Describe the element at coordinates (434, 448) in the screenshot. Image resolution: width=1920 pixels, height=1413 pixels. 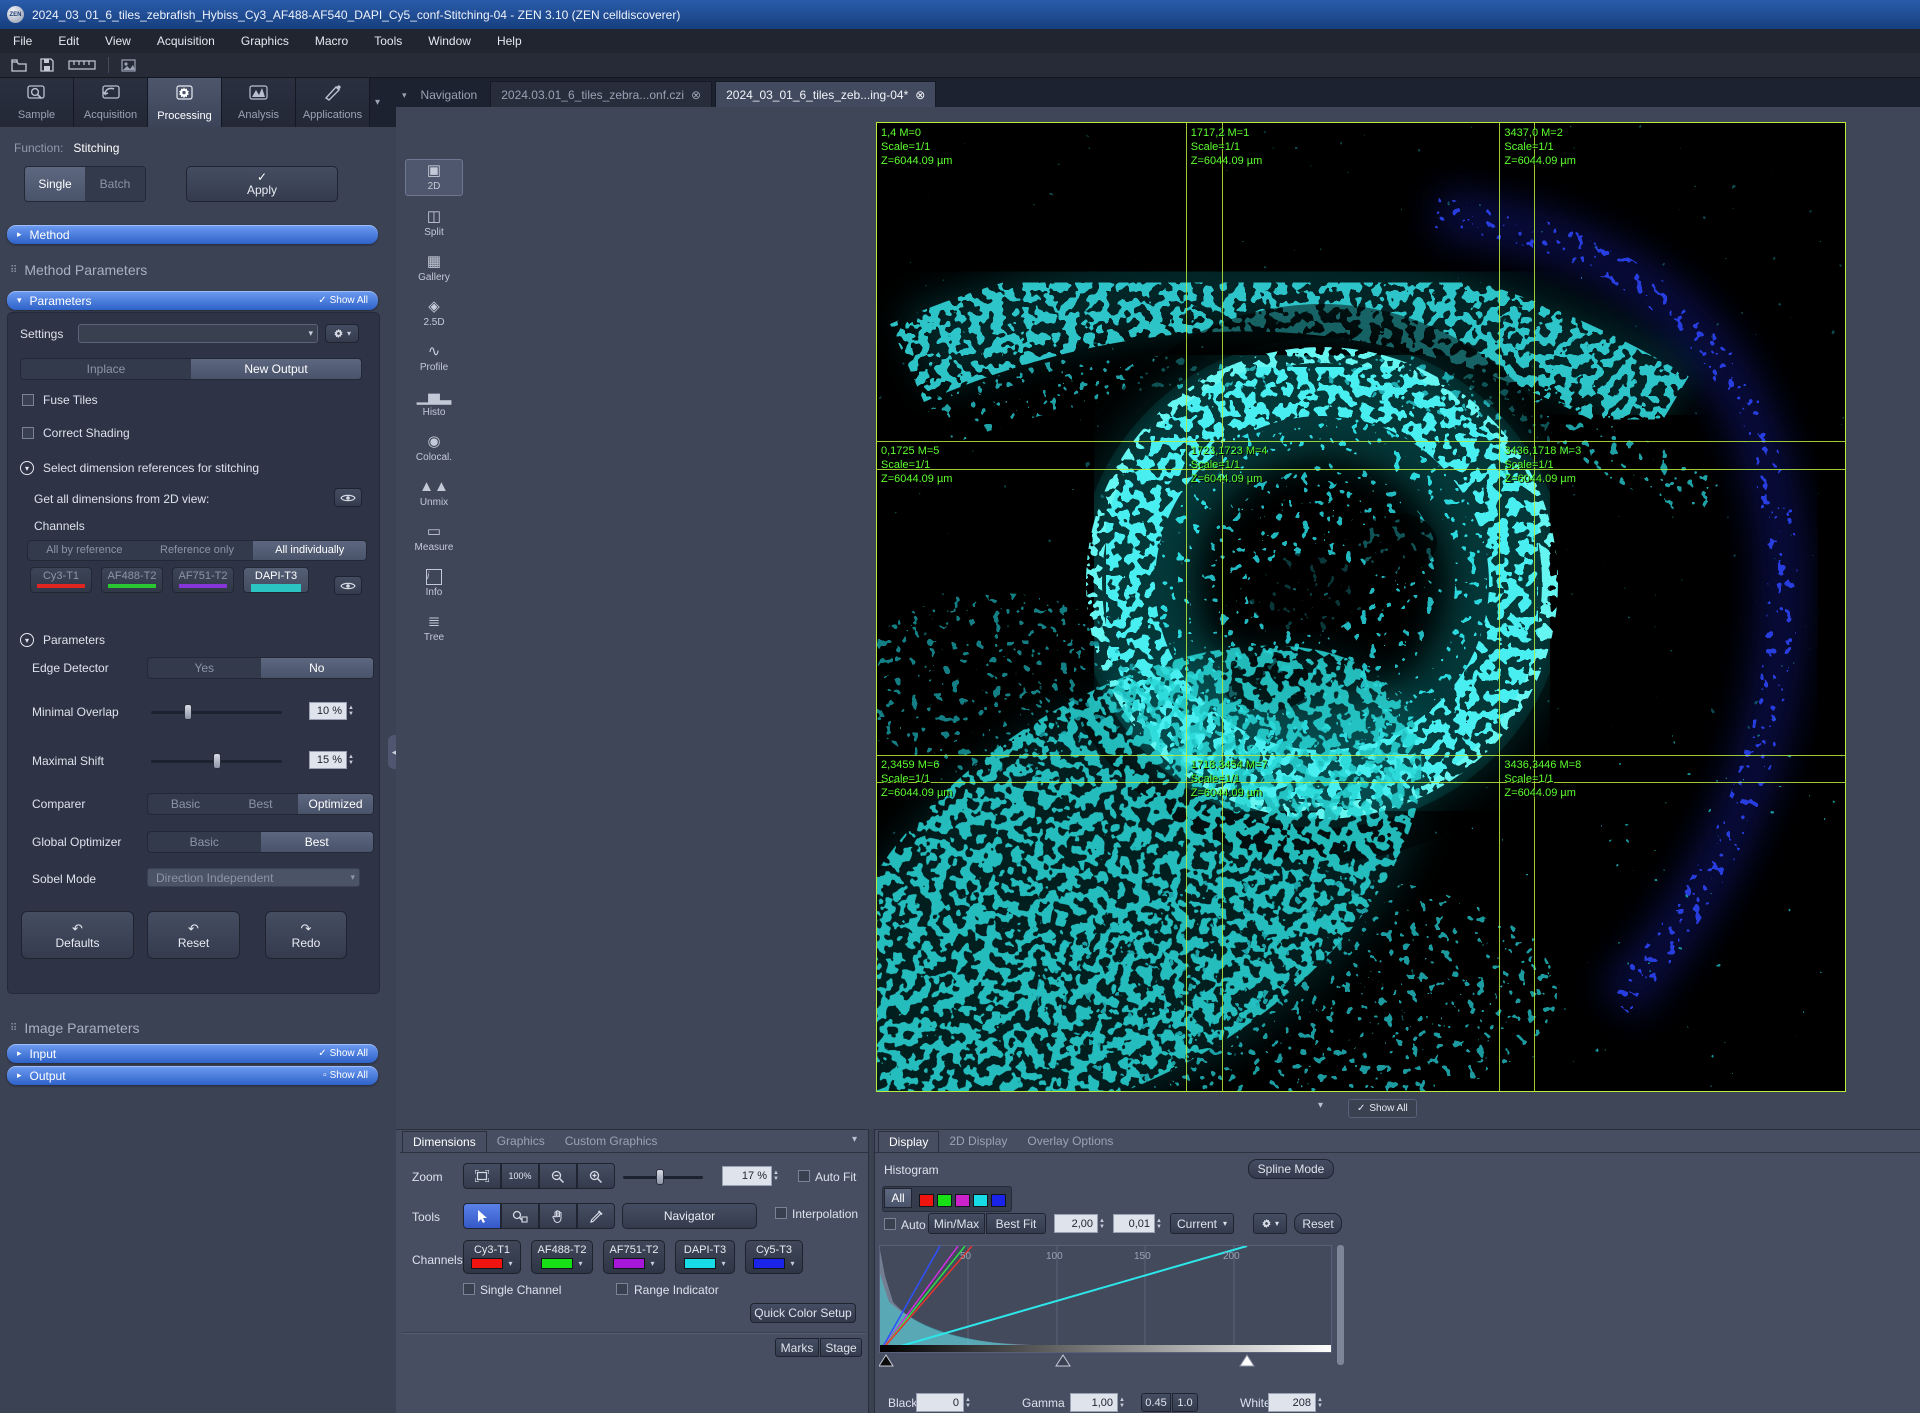
I see `view-colocal-button: ◉ Colocal.` at that location.